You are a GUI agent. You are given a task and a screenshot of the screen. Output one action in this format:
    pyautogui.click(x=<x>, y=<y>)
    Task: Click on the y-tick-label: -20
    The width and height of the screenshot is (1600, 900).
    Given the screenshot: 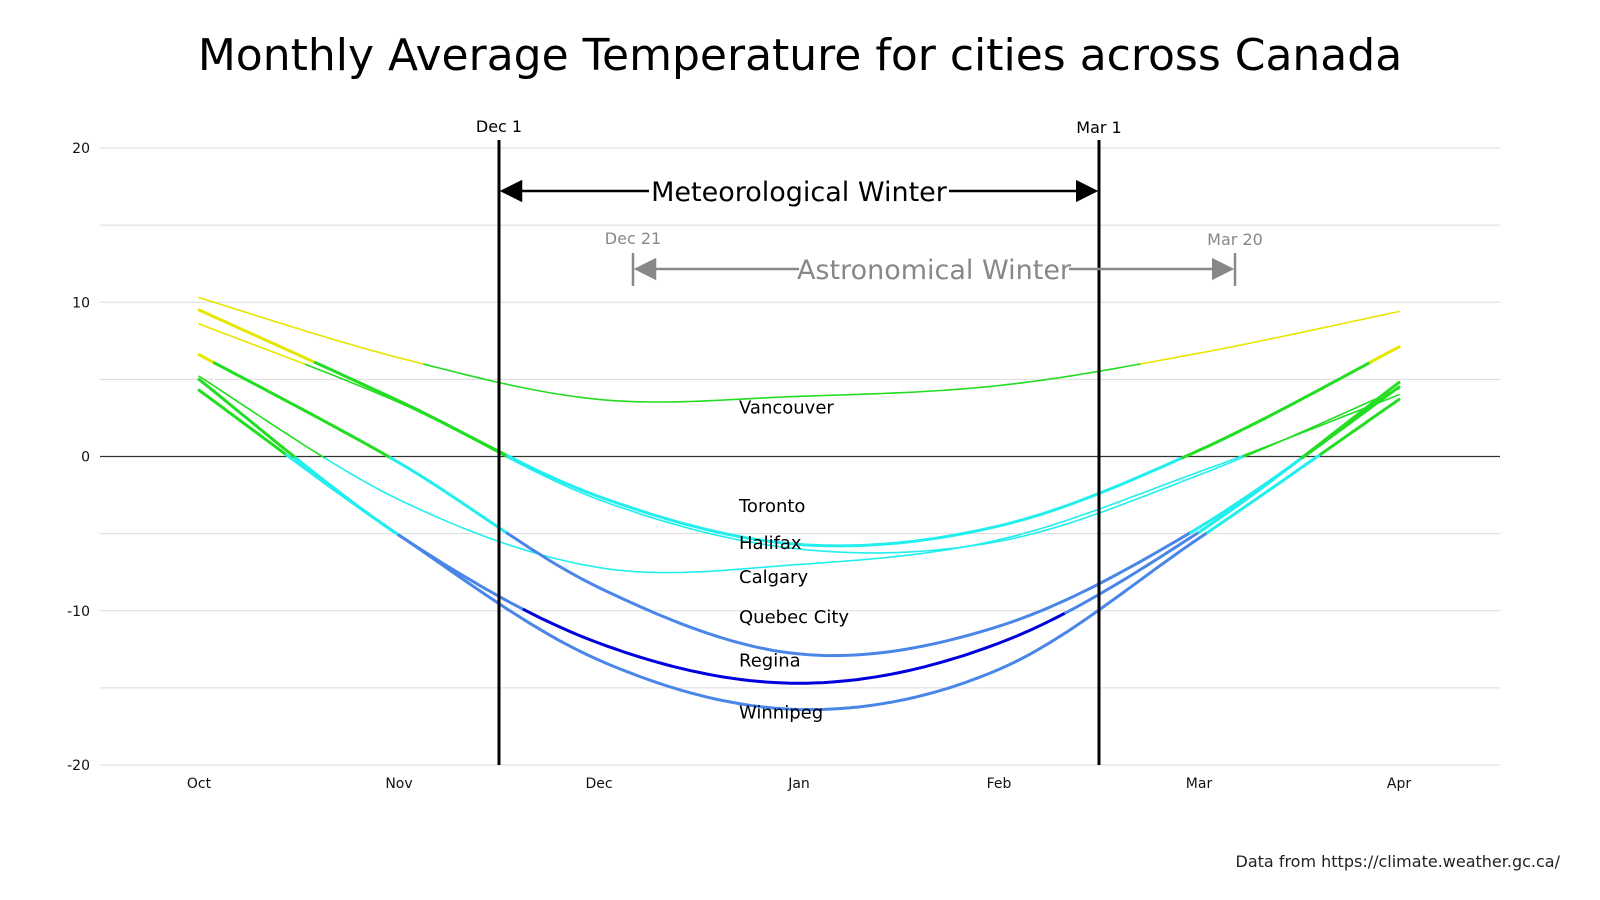 What is the action you would take?
    pyautogui.click(x=78, y=766)
    